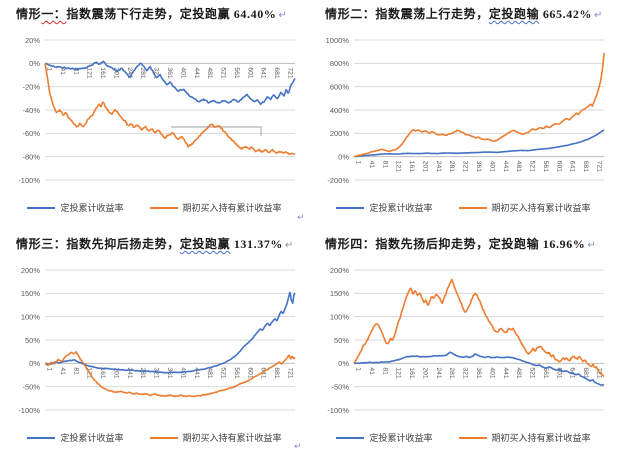  Describe the element at coordinates (464, 13) in the screenshot. I see `chart-title-scenario-2: 情形二：指数震荡上行走势，定投跑输 665.42% ↵` at that location.